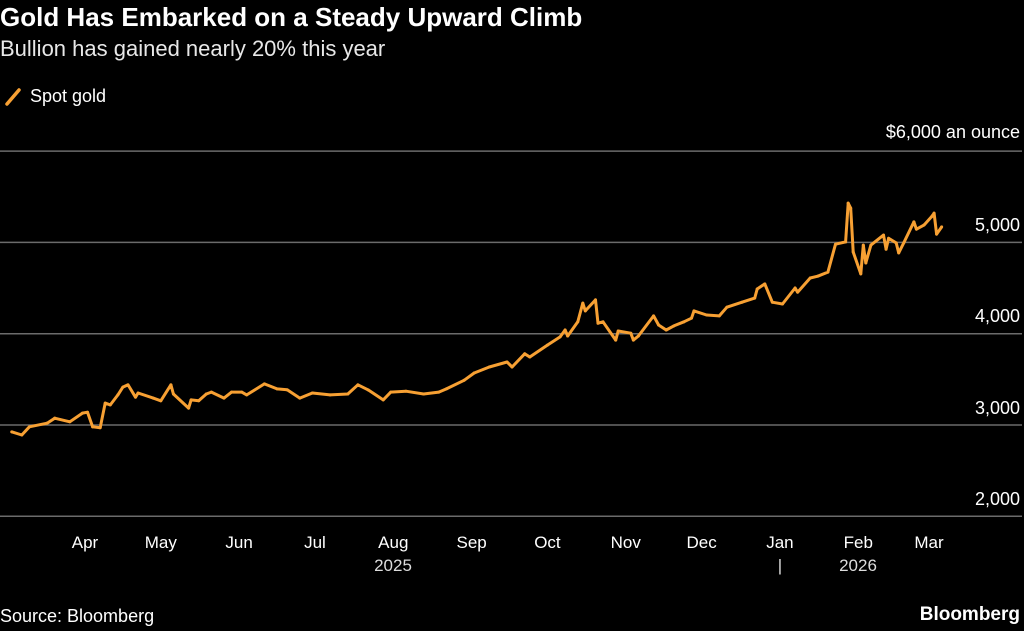 This screenshot has height=631, width=1024. What do you see at coordinates (952, 132) in the screenshot?
I see `y-tick-label-6000: $6,000 an ounce` at bounding box center [952, 132].